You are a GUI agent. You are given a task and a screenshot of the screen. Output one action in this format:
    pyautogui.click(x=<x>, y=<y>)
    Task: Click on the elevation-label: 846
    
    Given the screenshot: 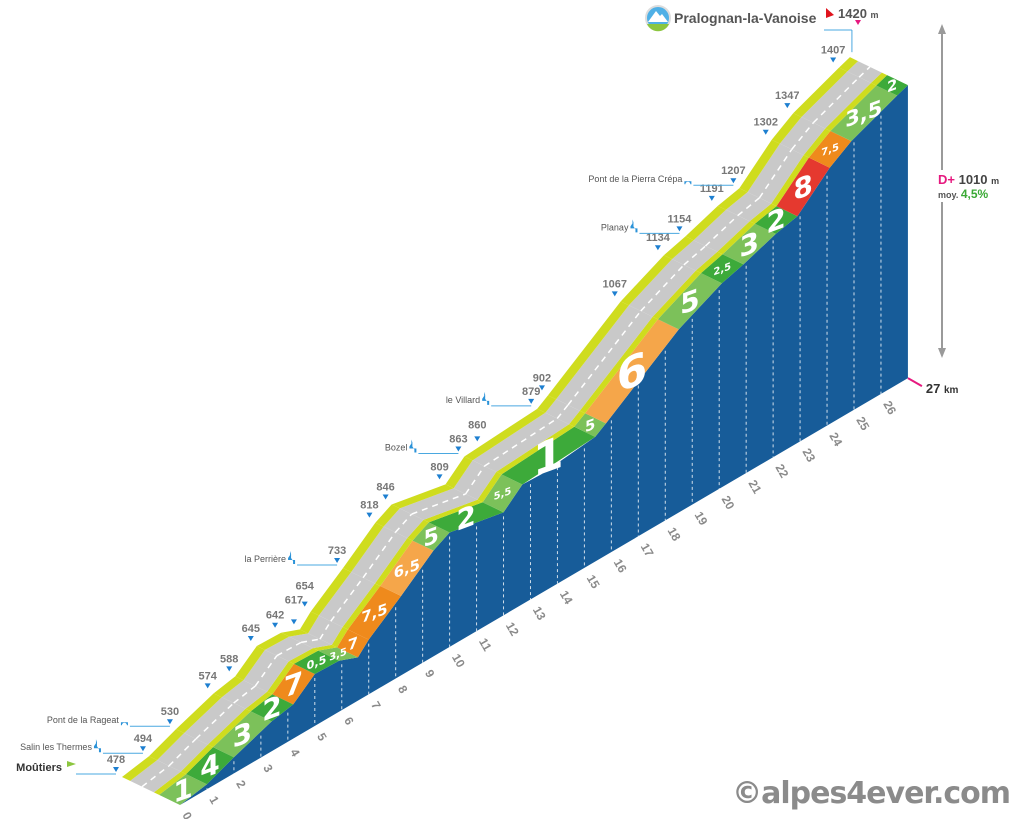 What is the action you would take?
    pyautogui.click(x=385, y=487)
    